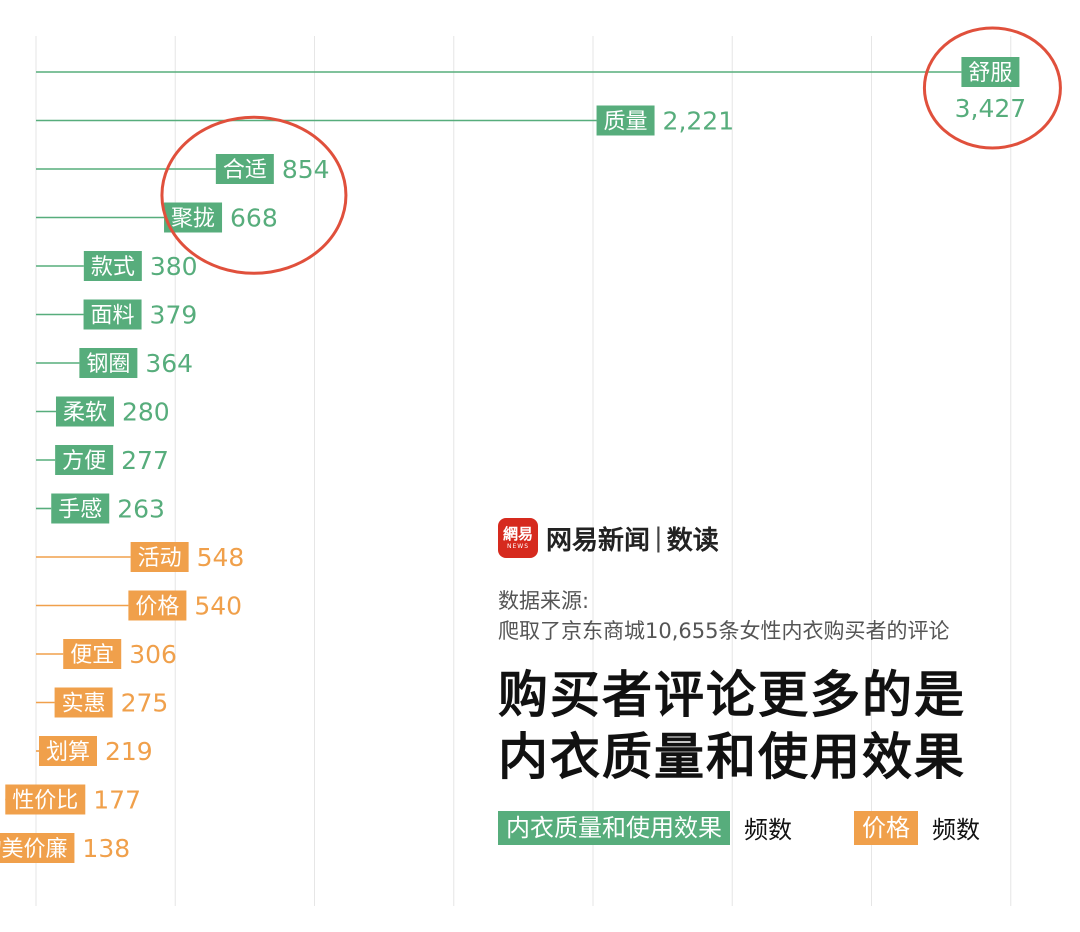 The width and height of the screenshot is (1080, 932). I want to click on legend: 内衣质量和使用效果 频数 价格 频数, so click(778, 827).